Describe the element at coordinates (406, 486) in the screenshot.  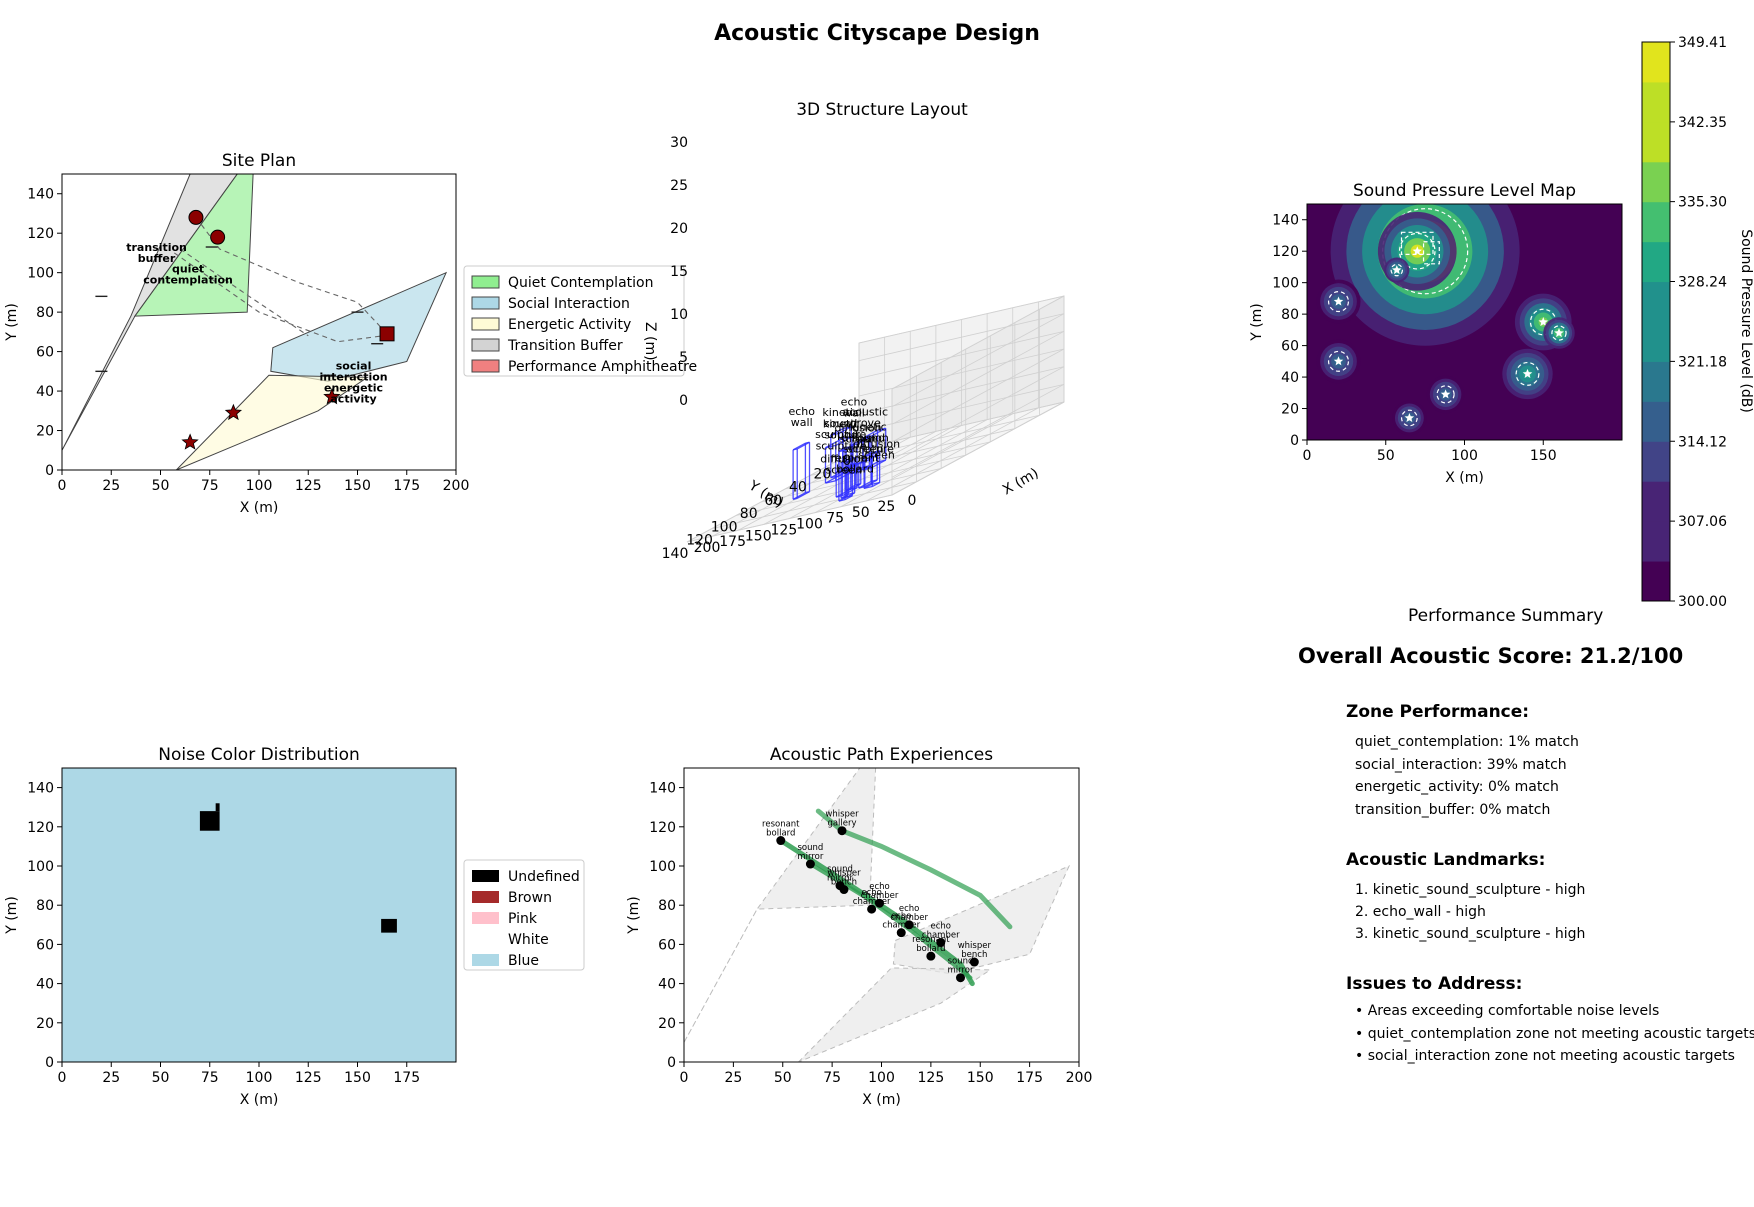
I see `x-tick-label: 175` at that location.